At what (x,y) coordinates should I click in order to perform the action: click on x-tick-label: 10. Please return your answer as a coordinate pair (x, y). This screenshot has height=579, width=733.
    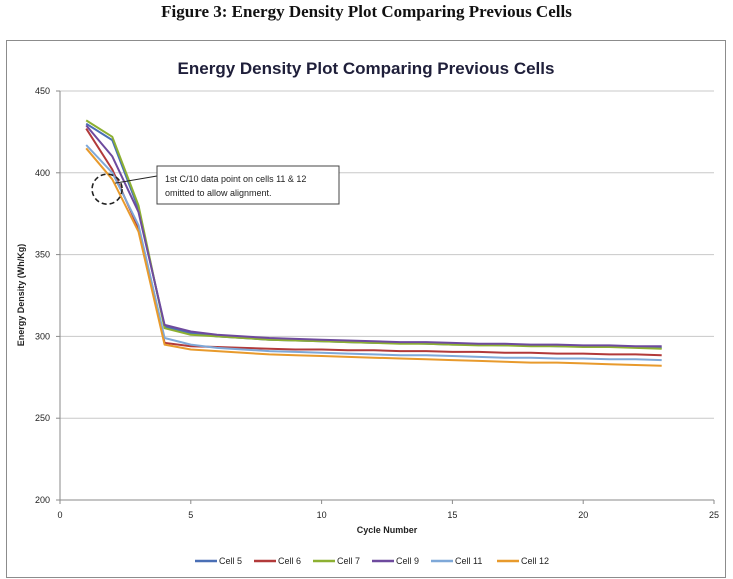
    Looking at the image, I should click on (322, 515).